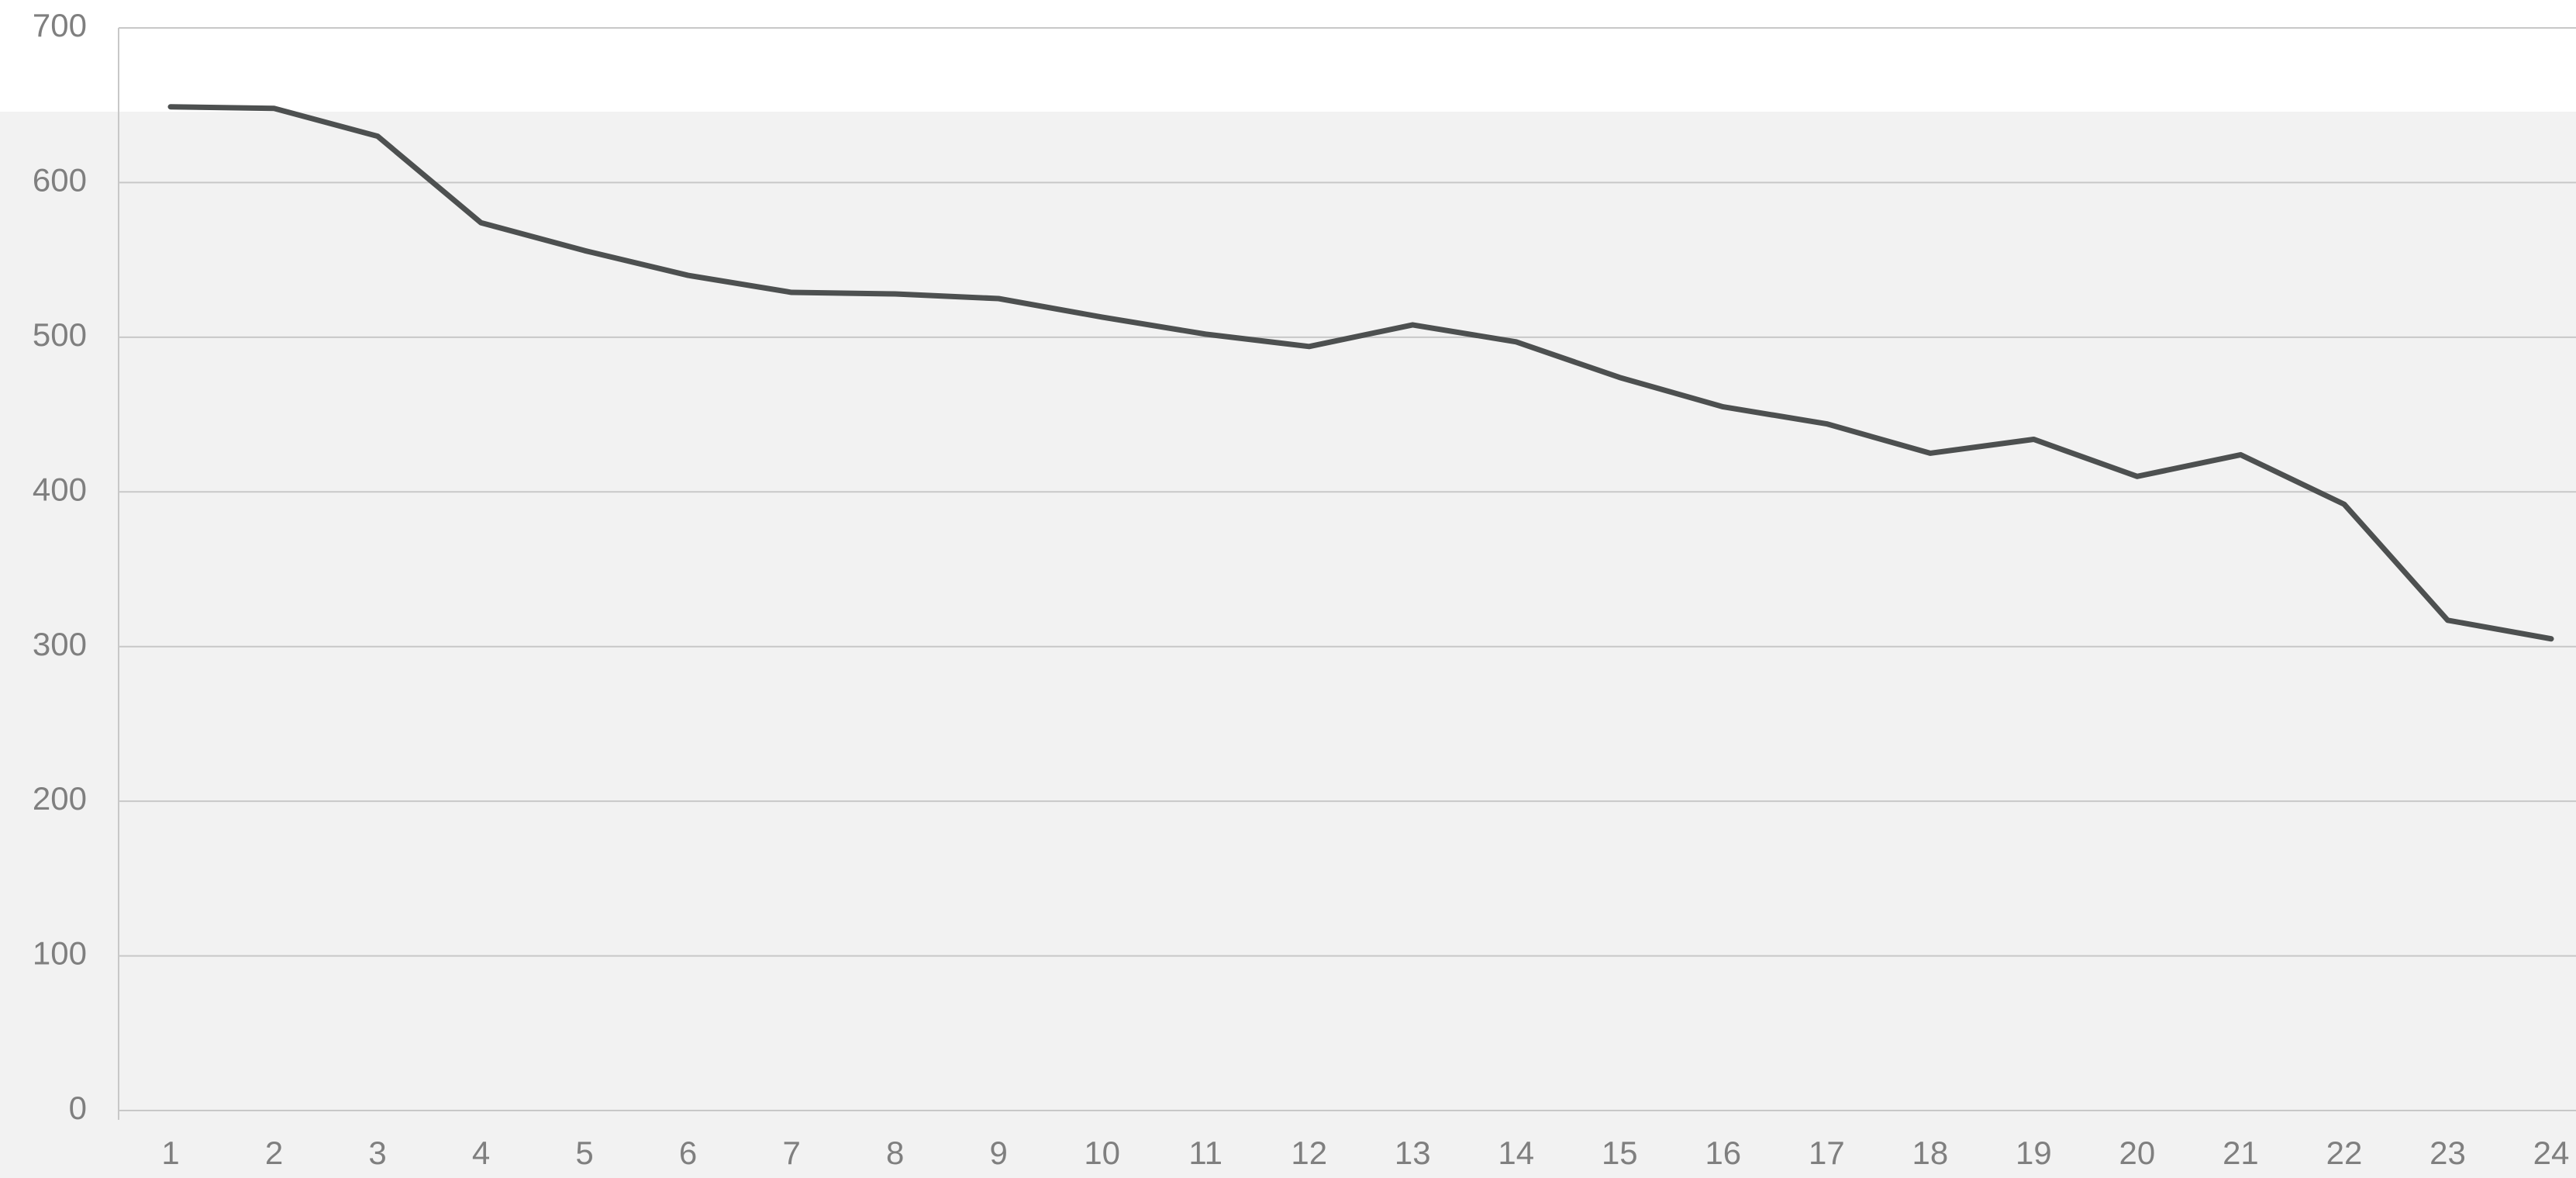 This screenshot has height=1178, width=2576. Describe the element at coordinates (2034, 1153) in the screenshot. I see `x-tick-label: 19` at that location.